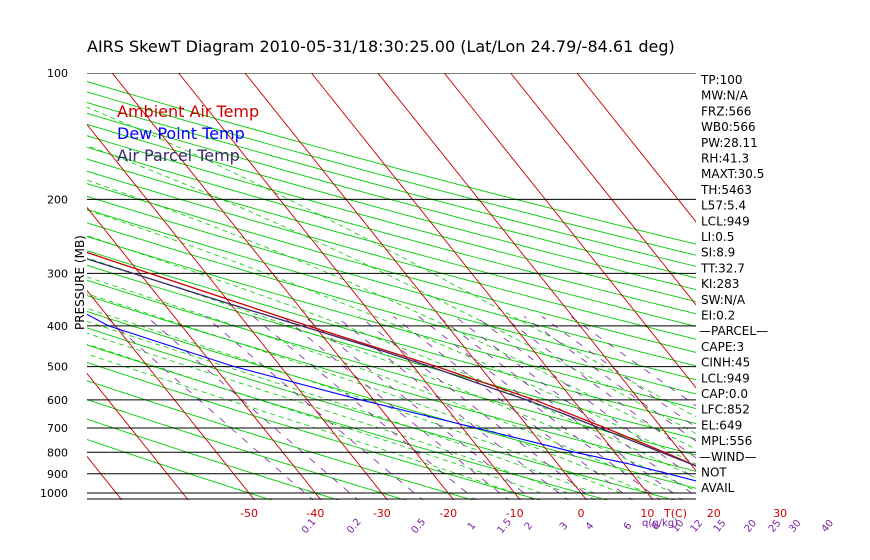 The width and height of the screenshot is (870, 560). What do you see at coordinates (590, 526) in the screenshot?
I see `mixing-ratio-tick-label: 4` at bounding box center [590, 526].